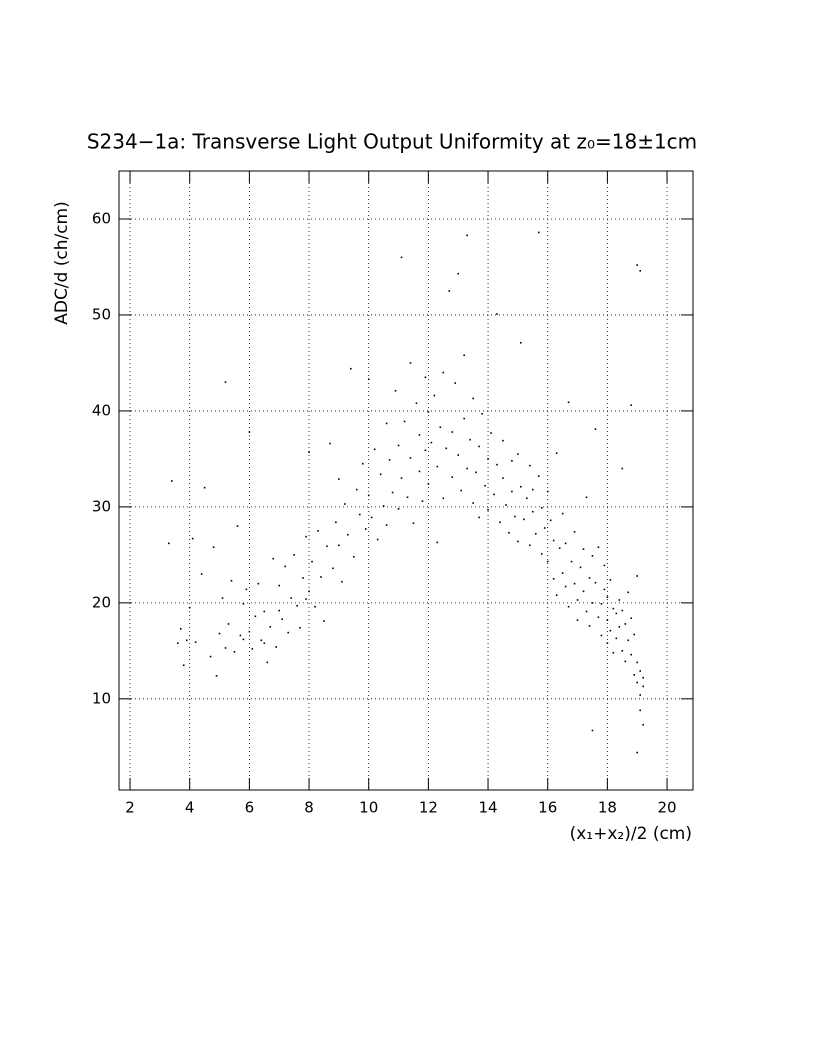  What do you see at coordinates (666, 808) in the screenshot?
I see `x-tick-label: 20` at bounding box center [666, 808].